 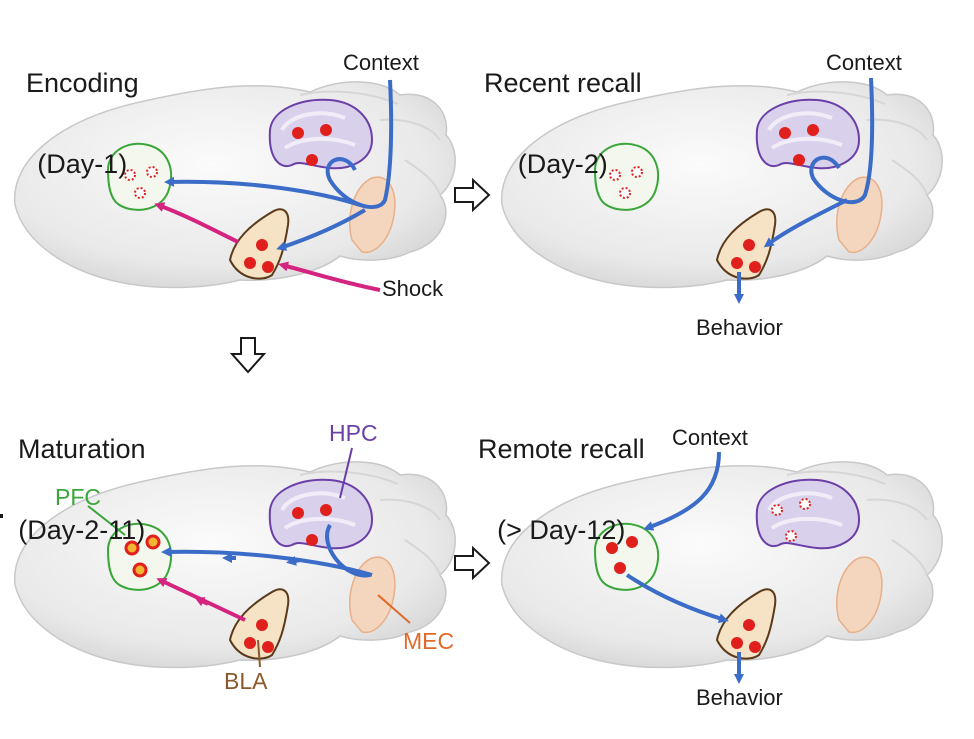 I want to click on panel-title-maturation: Maturation (Day-2-11), so click(x=82, y=490).